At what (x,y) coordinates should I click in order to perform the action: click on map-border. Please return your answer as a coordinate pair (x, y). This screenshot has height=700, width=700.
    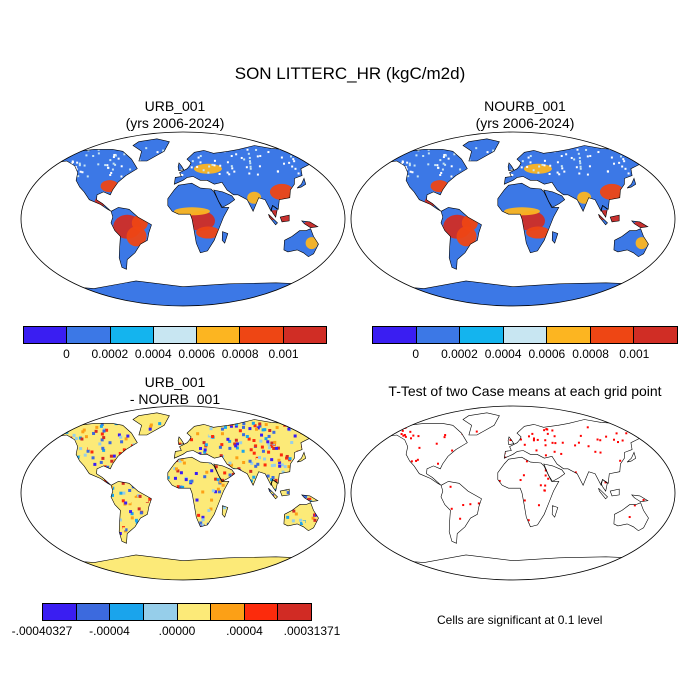
    Looking at the image, I should click on (513, 219).